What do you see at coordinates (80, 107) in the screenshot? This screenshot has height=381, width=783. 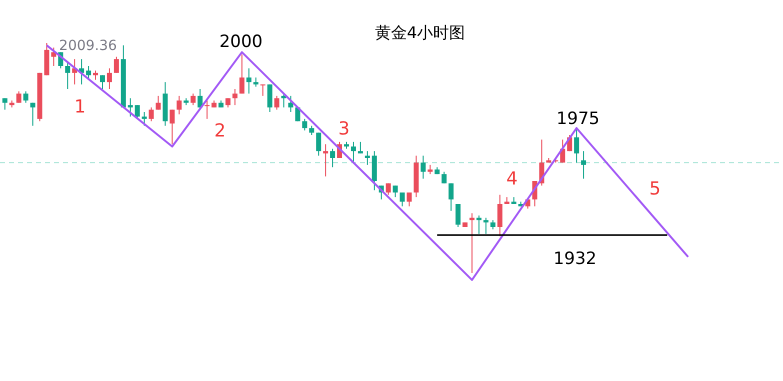 I see `annotation: 1` at bounding box center [80, 107].